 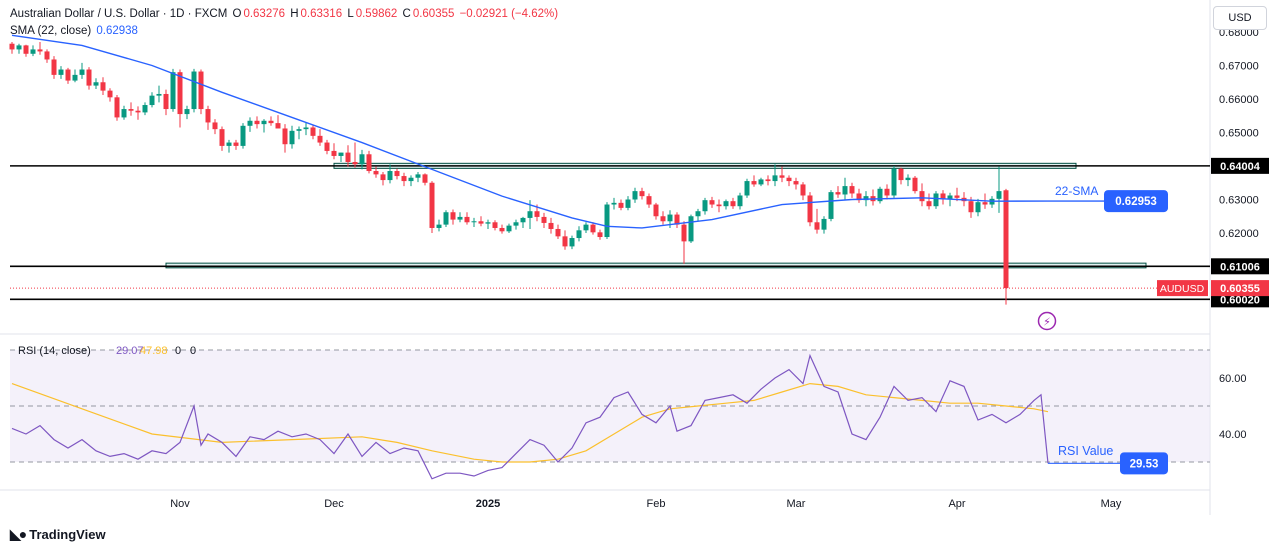 I want to click on currency-button: USD, so click(x=1240, y=18).